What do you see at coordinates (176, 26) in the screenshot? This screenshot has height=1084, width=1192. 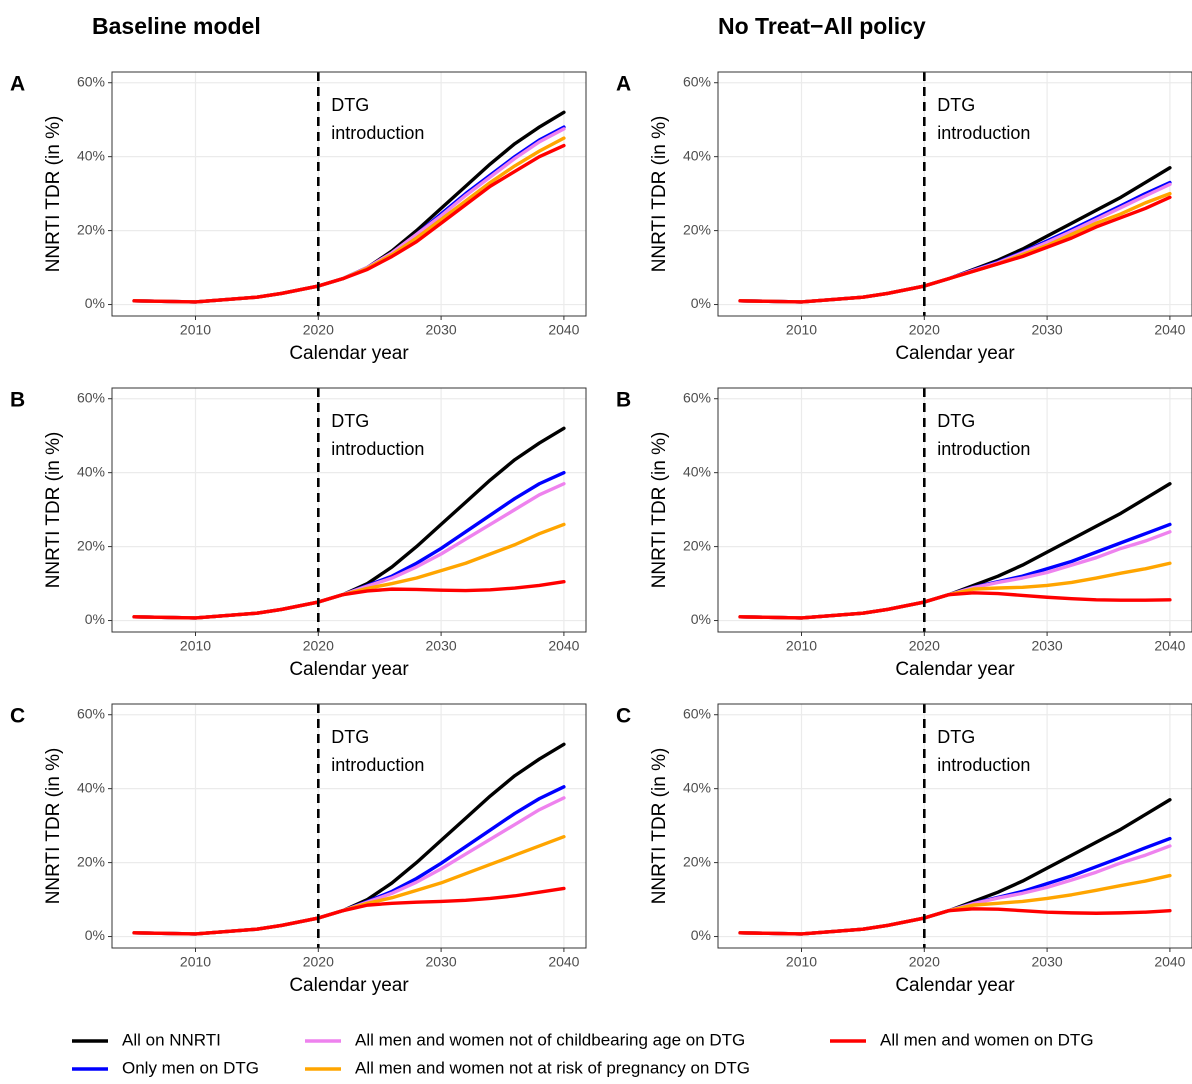 I see `column-title: Baseline model` at bounding box center [176, 26].